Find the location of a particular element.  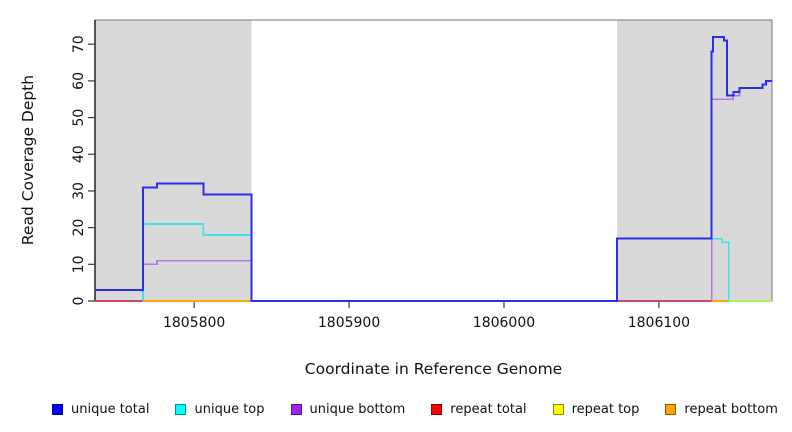

legend-label: repeat total is located at coordinates (488, 409).